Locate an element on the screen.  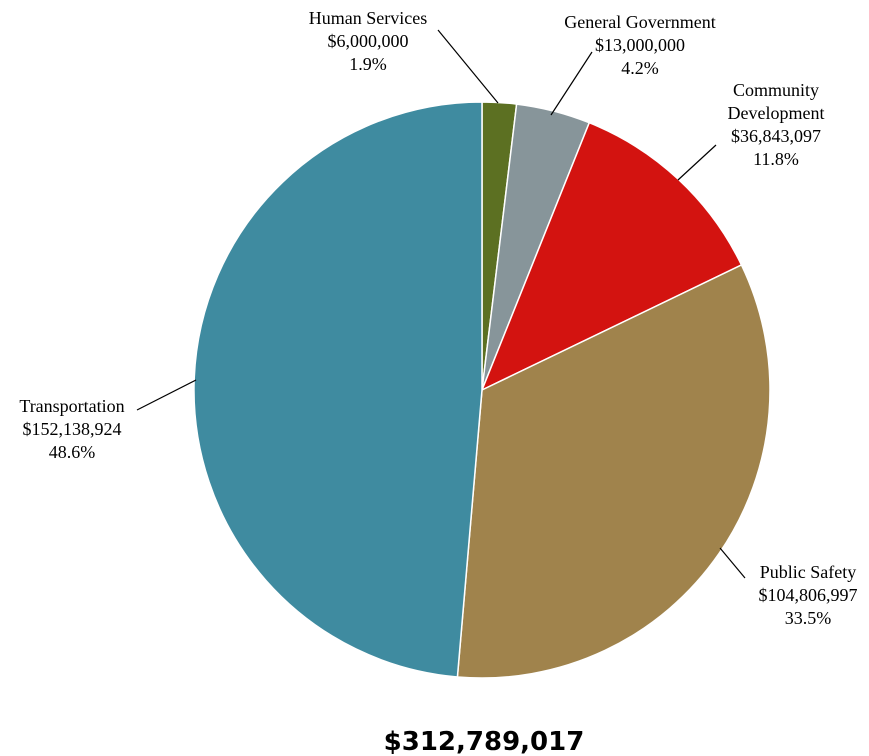
leader-line-human-services is located at coordinates (468, 66).